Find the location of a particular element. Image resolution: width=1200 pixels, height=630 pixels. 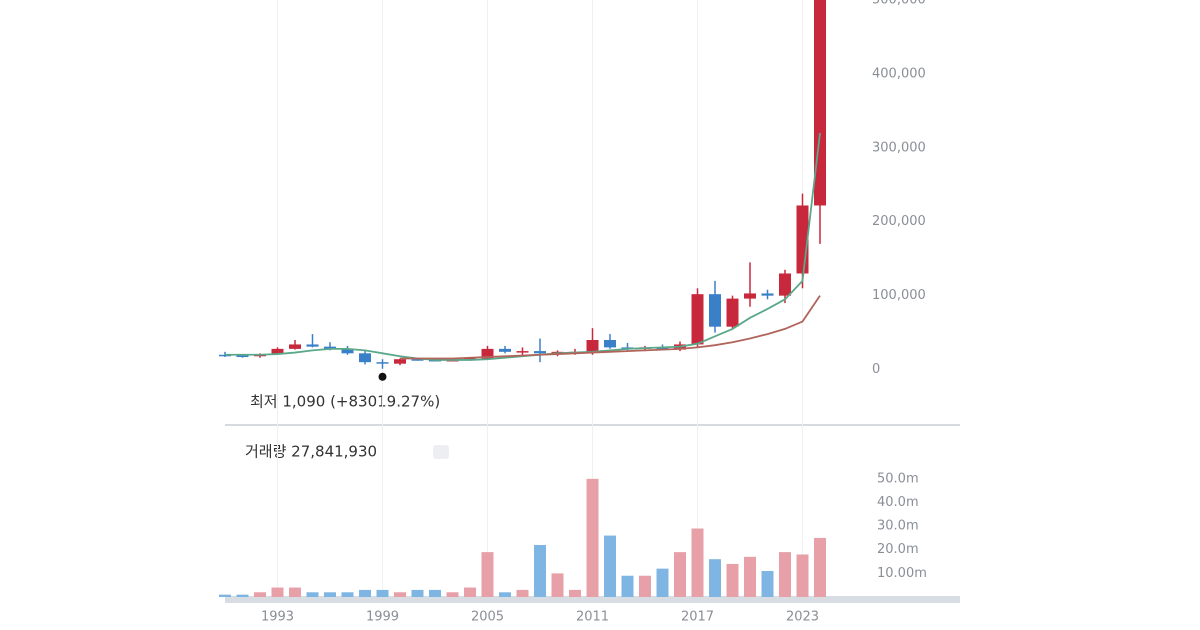

x-tick-label: 2017 is located at coordinates (697, 617).